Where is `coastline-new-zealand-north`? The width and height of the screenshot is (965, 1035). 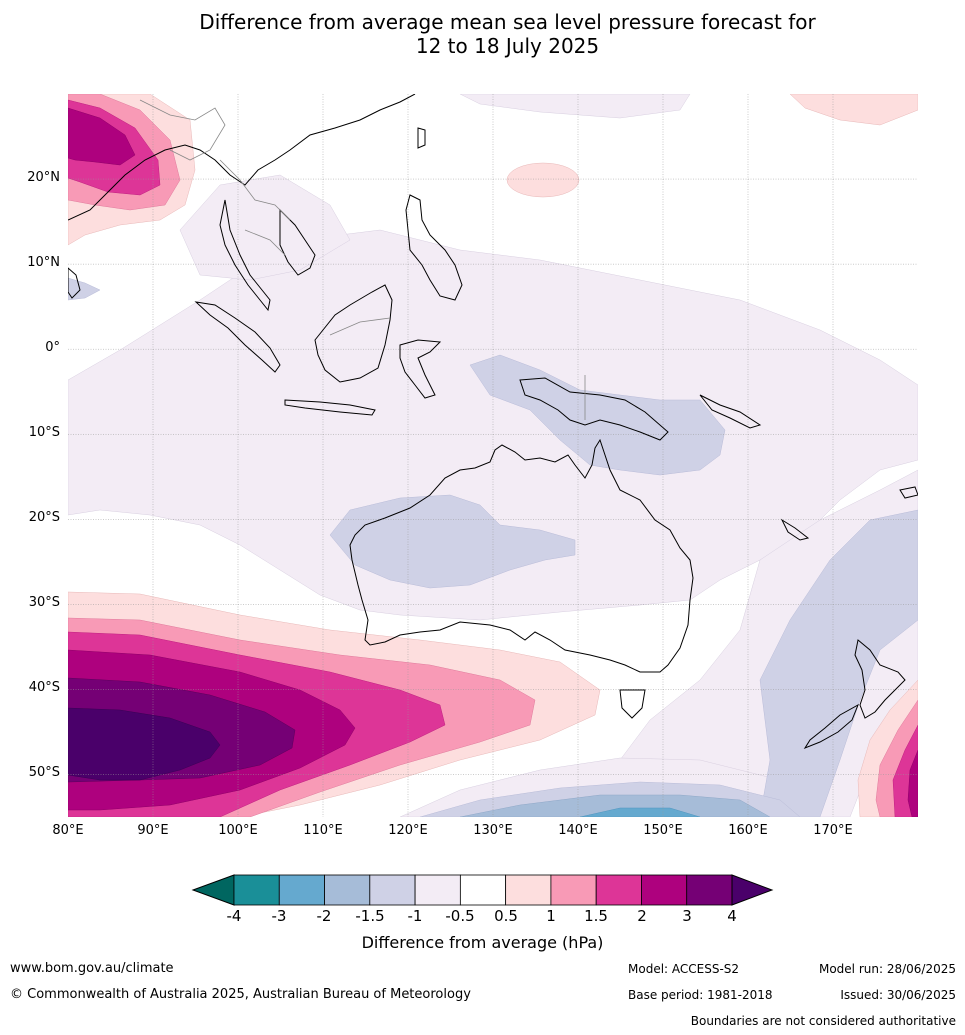 coastline-new-zealand-north is located at coordinates (880, 679).